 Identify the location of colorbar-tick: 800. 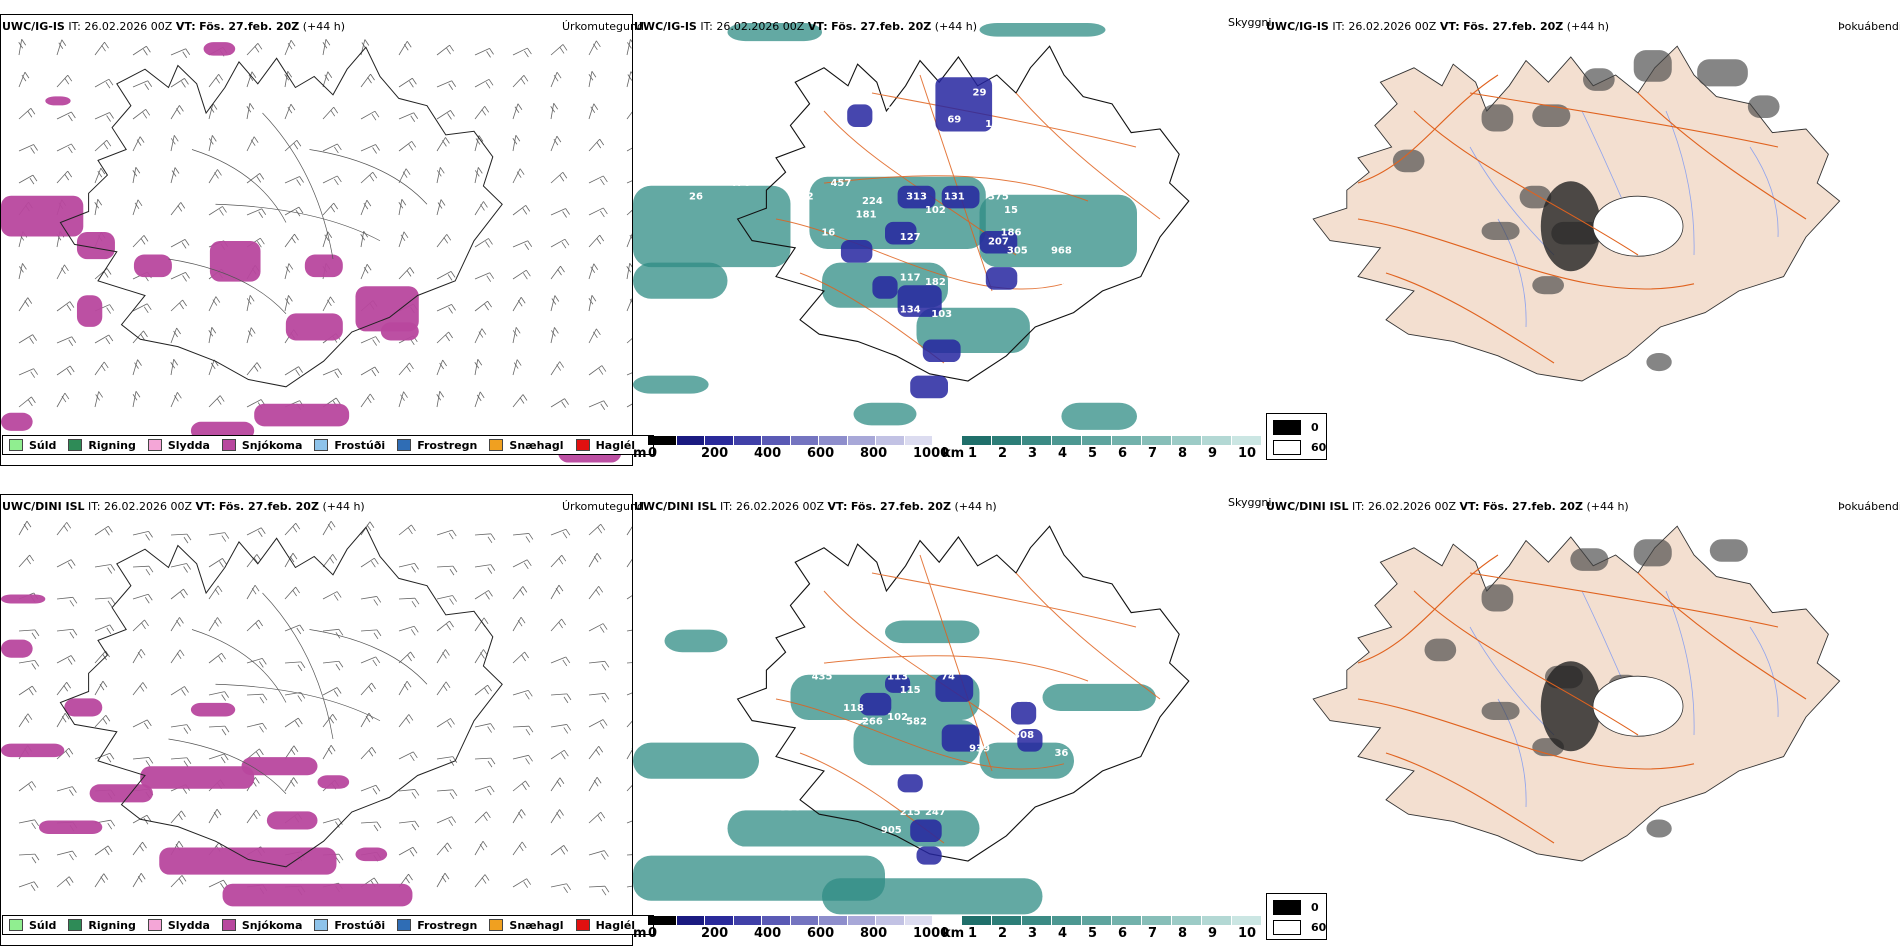
(874, 933).